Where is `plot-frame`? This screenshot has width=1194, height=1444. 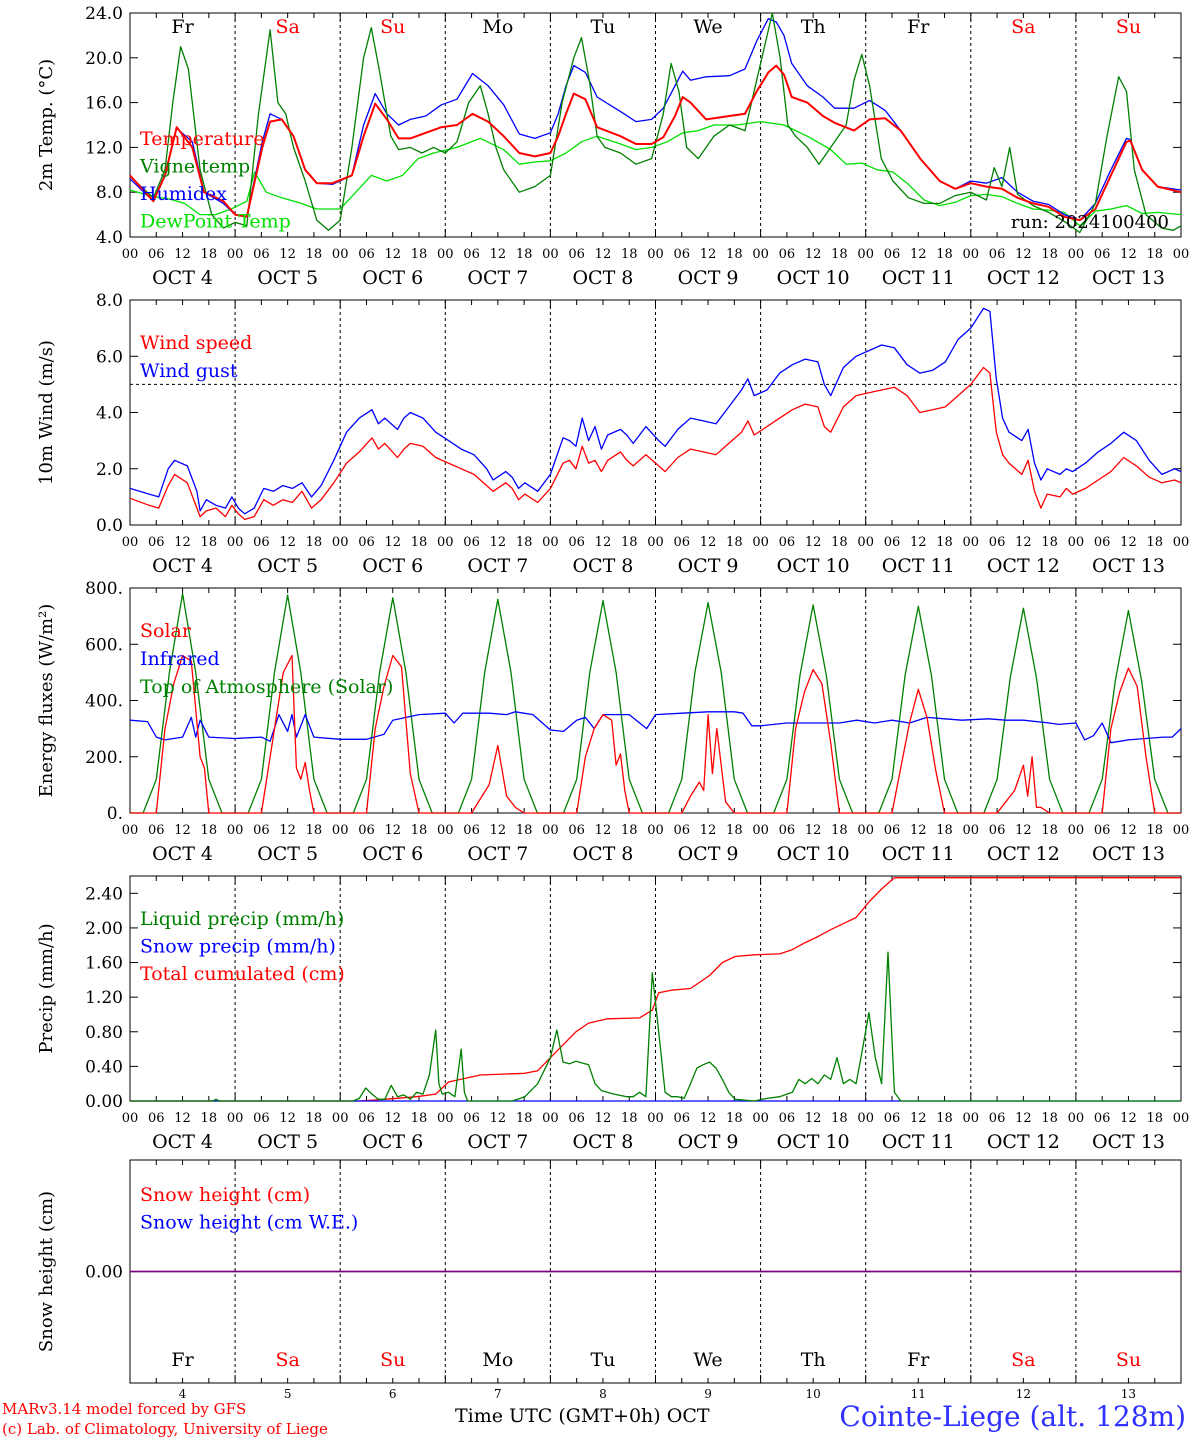
plot-frame is located at coordinates (655, 700).